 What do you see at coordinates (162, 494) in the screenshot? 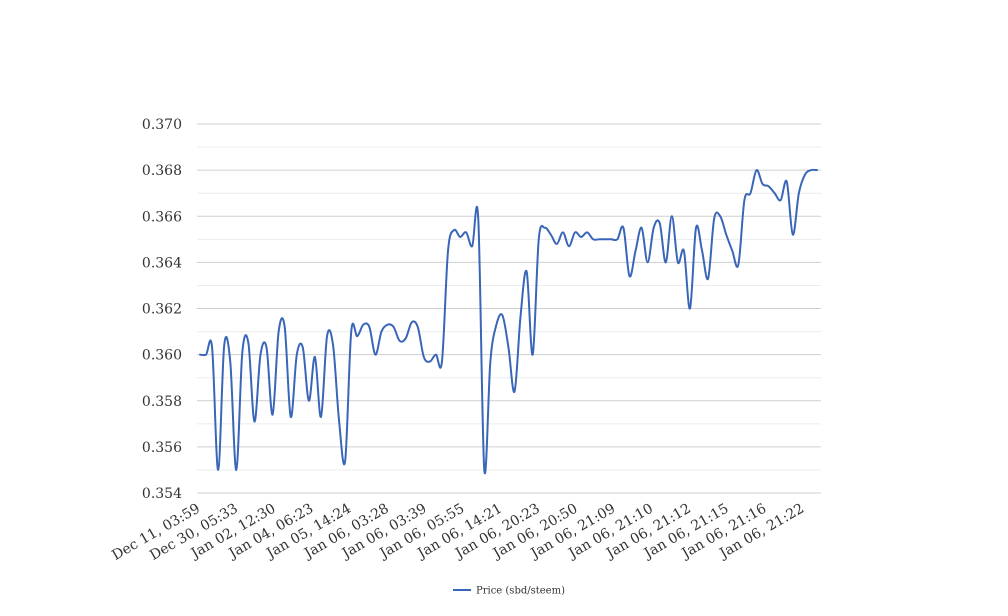
I see `y-tick-label: 0.354` at bounding box center [162, 494].